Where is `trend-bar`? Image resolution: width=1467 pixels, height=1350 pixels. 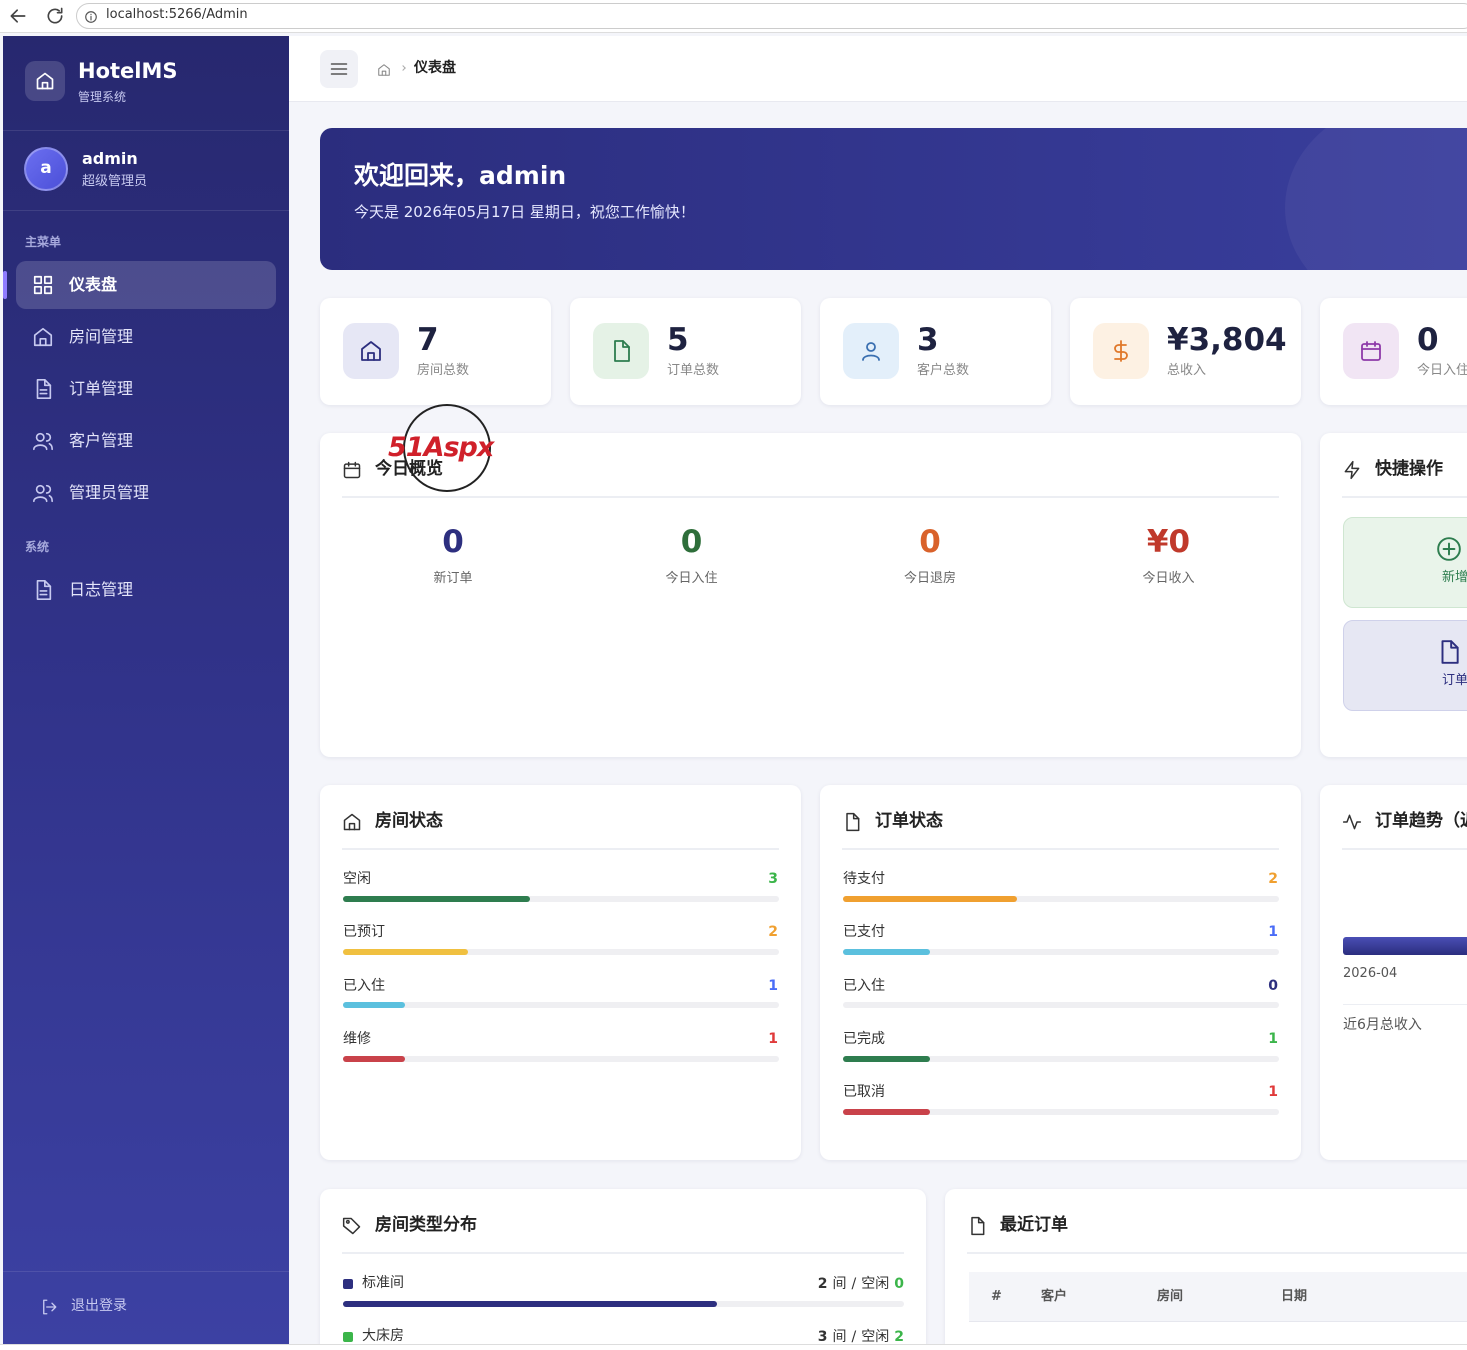 trend-bar is located at coordinates (1405, 946).